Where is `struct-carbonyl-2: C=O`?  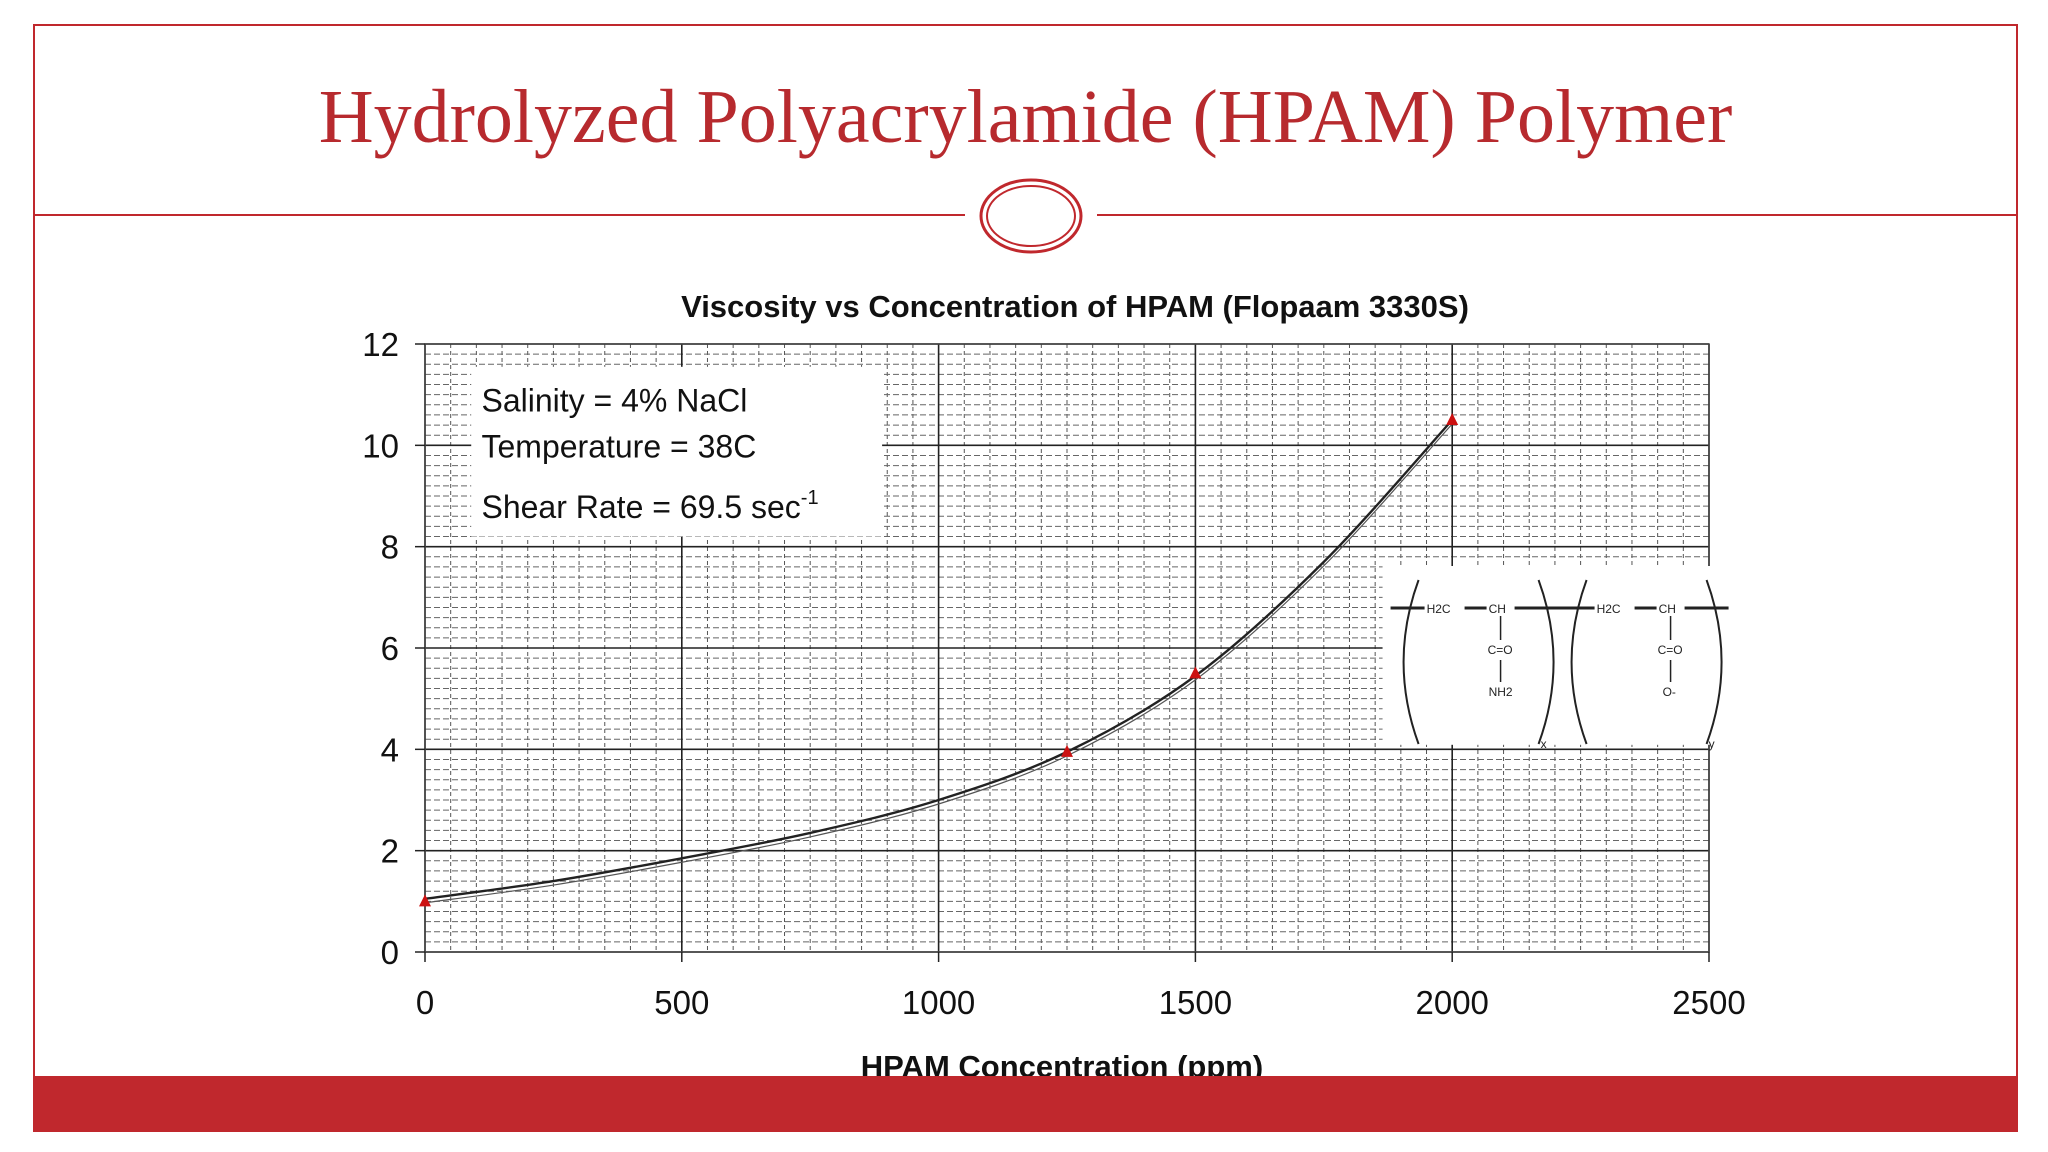
struct-carbonyl-2: C=O is located at coordinates (1670, 650).